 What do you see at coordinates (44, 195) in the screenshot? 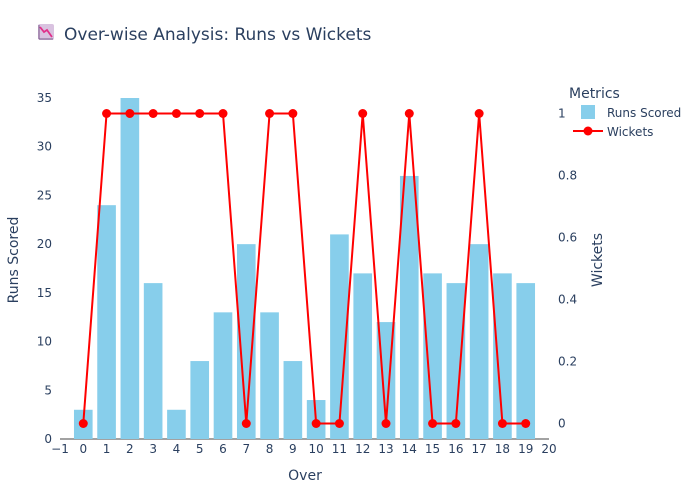
I see `y-tick-label: 25` at bounding box center [44, 195].